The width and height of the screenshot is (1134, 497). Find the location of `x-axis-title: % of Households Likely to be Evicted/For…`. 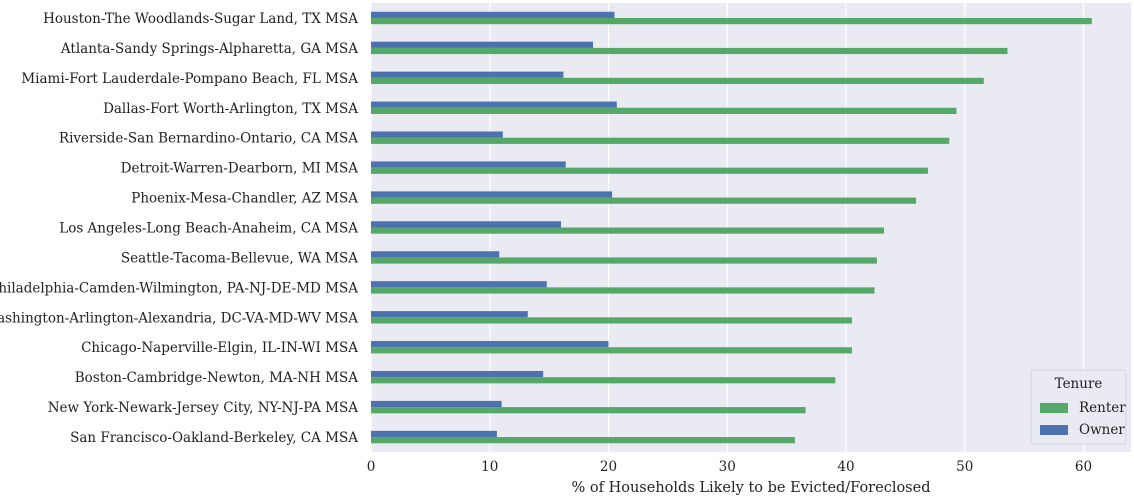

x-axis-title: % of Households Likely to be Evicted/For… is located at coordinates (751, 488).